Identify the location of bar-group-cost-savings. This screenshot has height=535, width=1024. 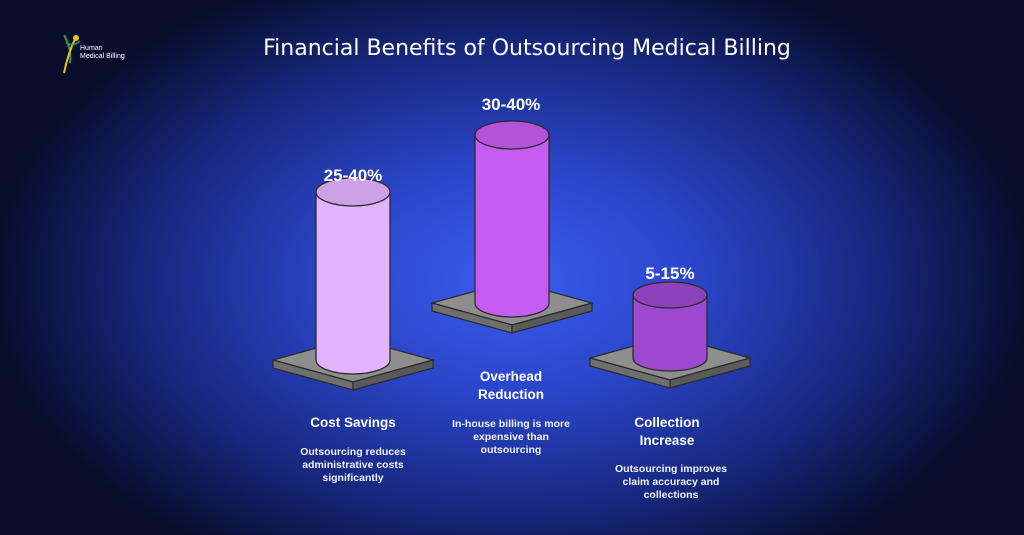
(353, 284).